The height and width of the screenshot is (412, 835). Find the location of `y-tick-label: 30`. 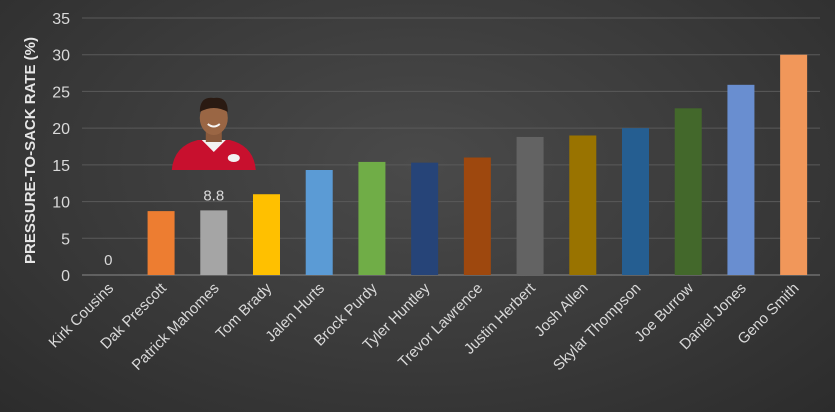

y-tick-label: 30 is located at coordinates (61, 56).